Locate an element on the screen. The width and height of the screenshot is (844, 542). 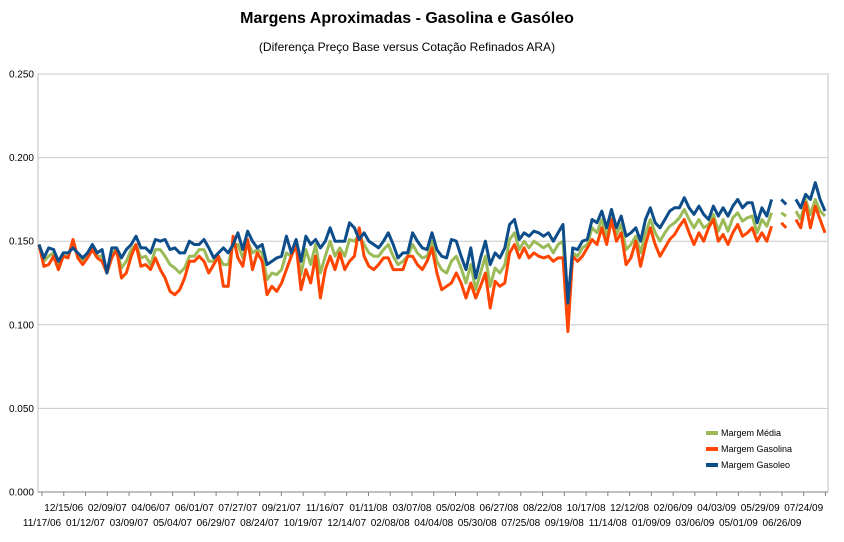
y-tick-label: 0.150 is located at coordinates (21, 242).